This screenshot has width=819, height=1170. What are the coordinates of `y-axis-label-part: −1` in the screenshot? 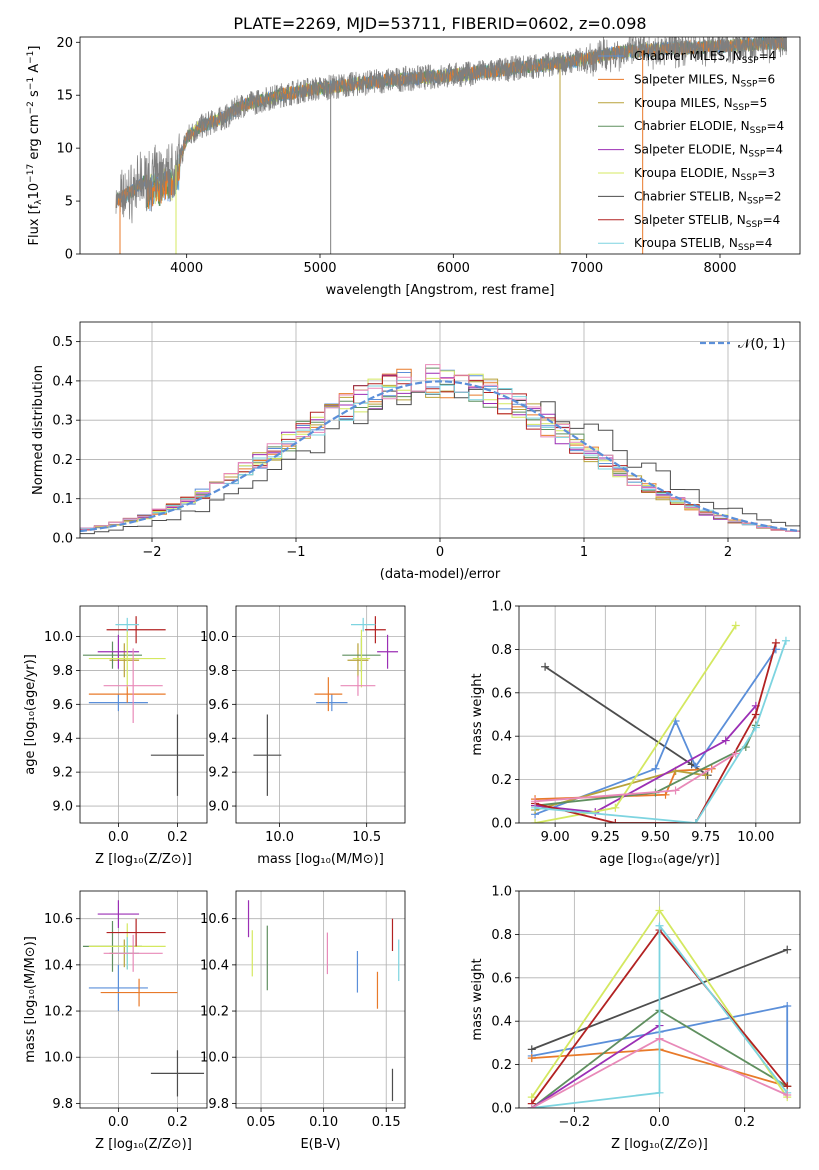 It's located at (31, 57).